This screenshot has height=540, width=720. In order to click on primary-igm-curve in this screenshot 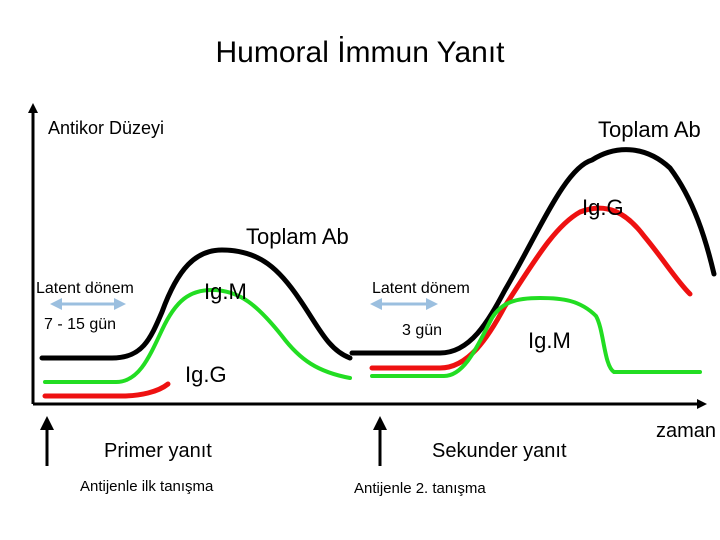, I will do `click(197, 335)`.